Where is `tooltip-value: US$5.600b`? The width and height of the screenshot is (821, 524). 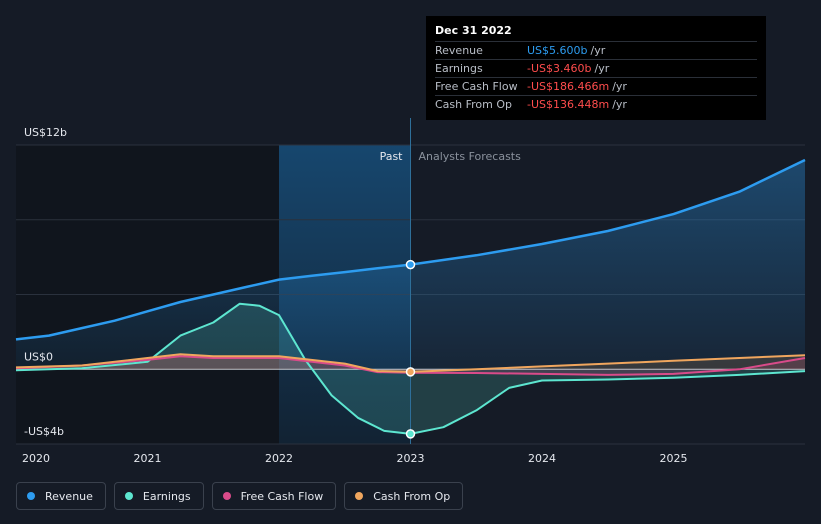 tooltip-value: US$5.600b is located at coordinates (557, 50).